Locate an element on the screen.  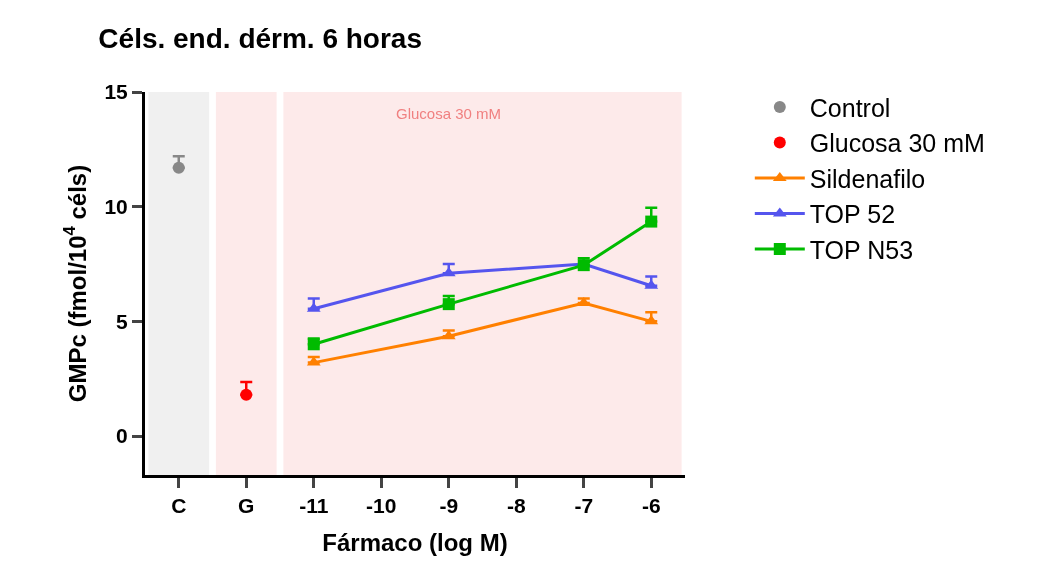
legend-label: Control is located at coordinates (850, 107).